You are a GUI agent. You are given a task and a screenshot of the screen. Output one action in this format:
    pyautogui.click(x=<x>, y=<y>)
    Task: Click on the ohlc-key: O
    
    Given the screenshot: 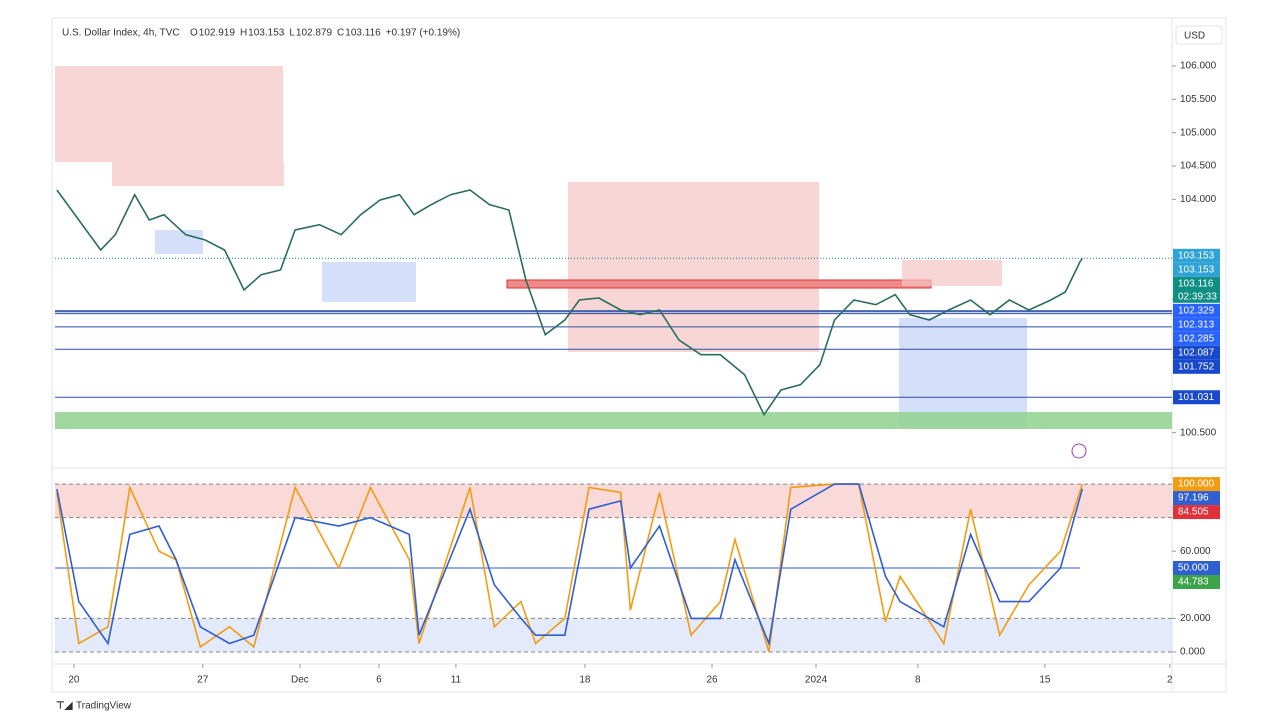 What is the action you would take?
    pyautogui.click(x=194, y=33)
    